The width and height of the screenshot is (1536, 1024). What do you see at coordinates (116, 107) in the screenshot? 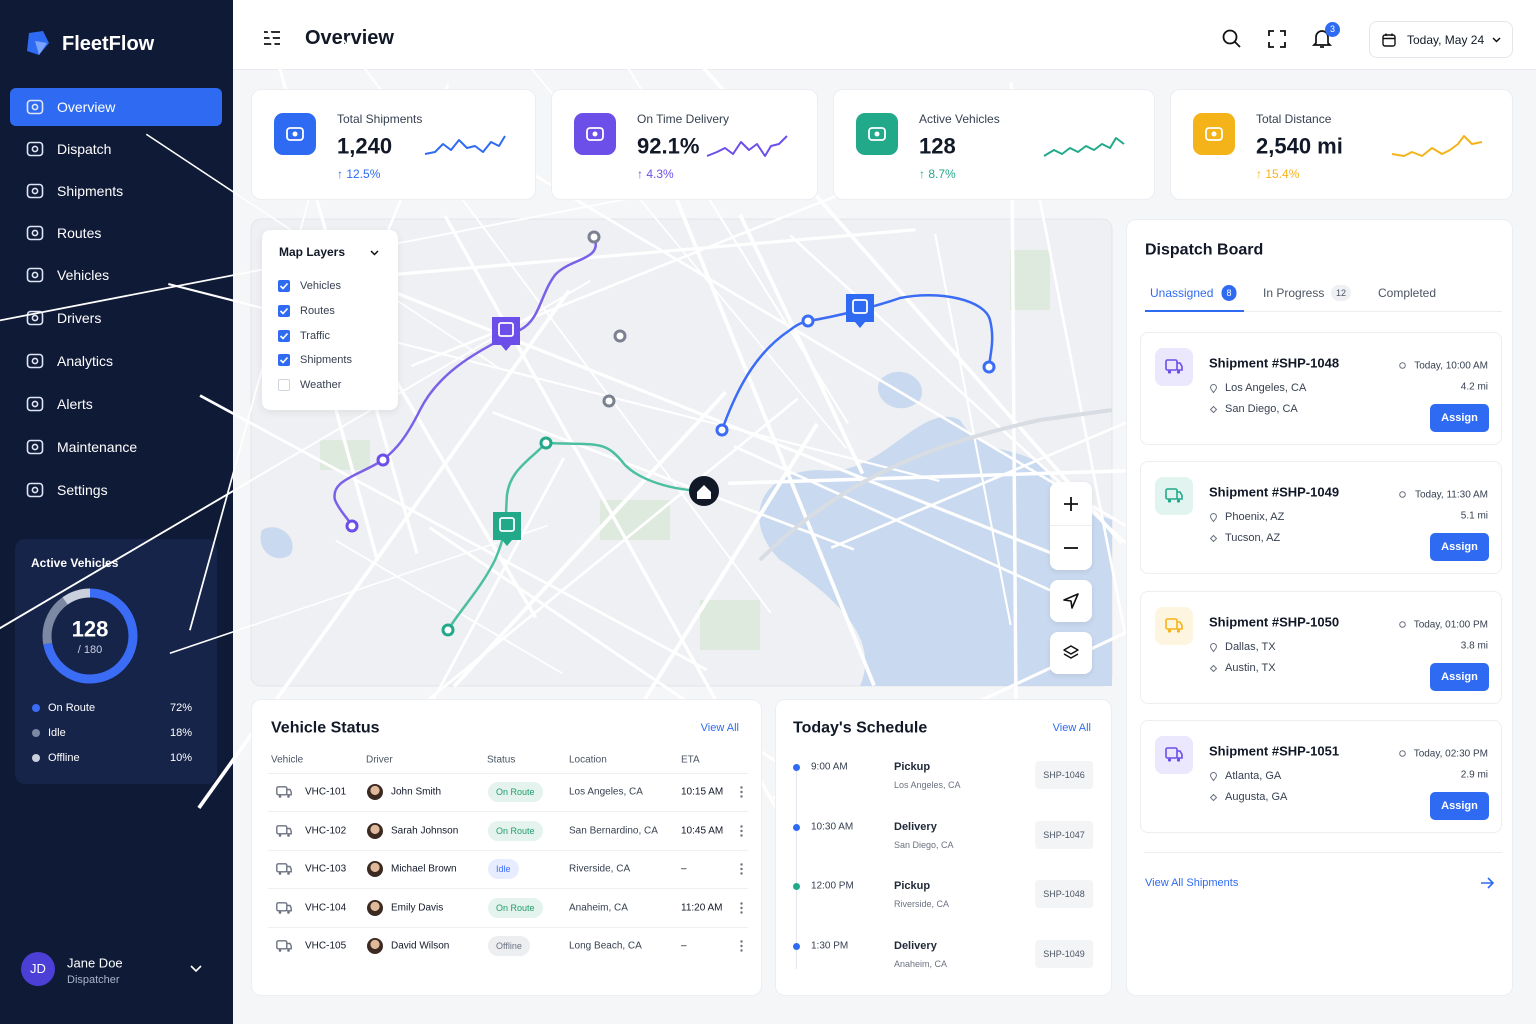
I see `nav-item: Overview` at bounding box center [116, 107].